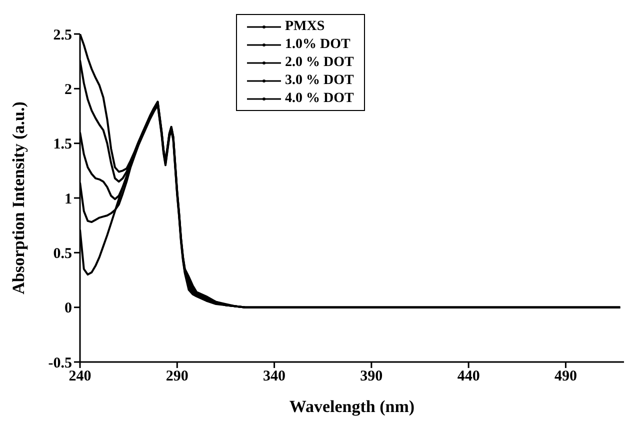 This screenshot has height=424, width=640. I want to click on y-axis-title: Absorption Intensity (a.u.), so click(18, 198).